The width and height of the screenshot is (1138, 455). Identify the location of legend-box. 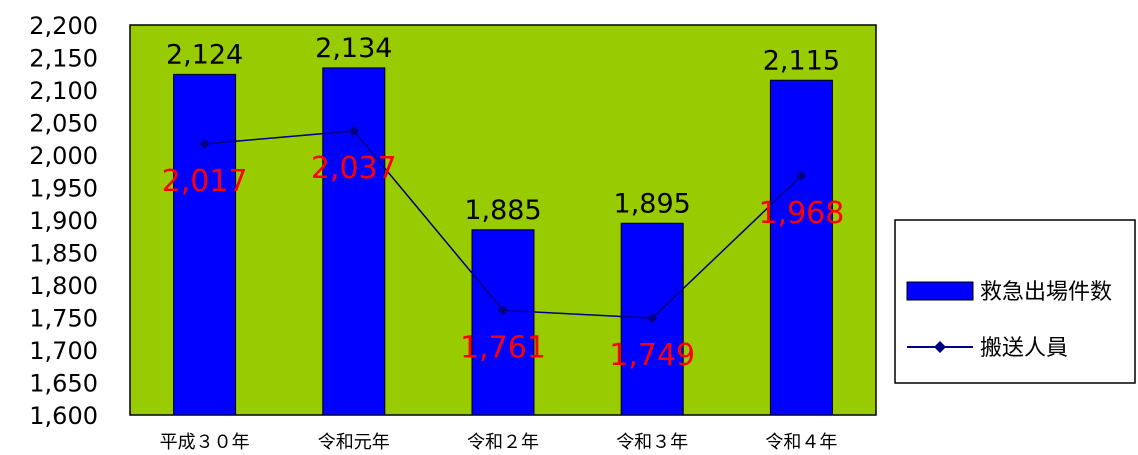
(1015, 301).